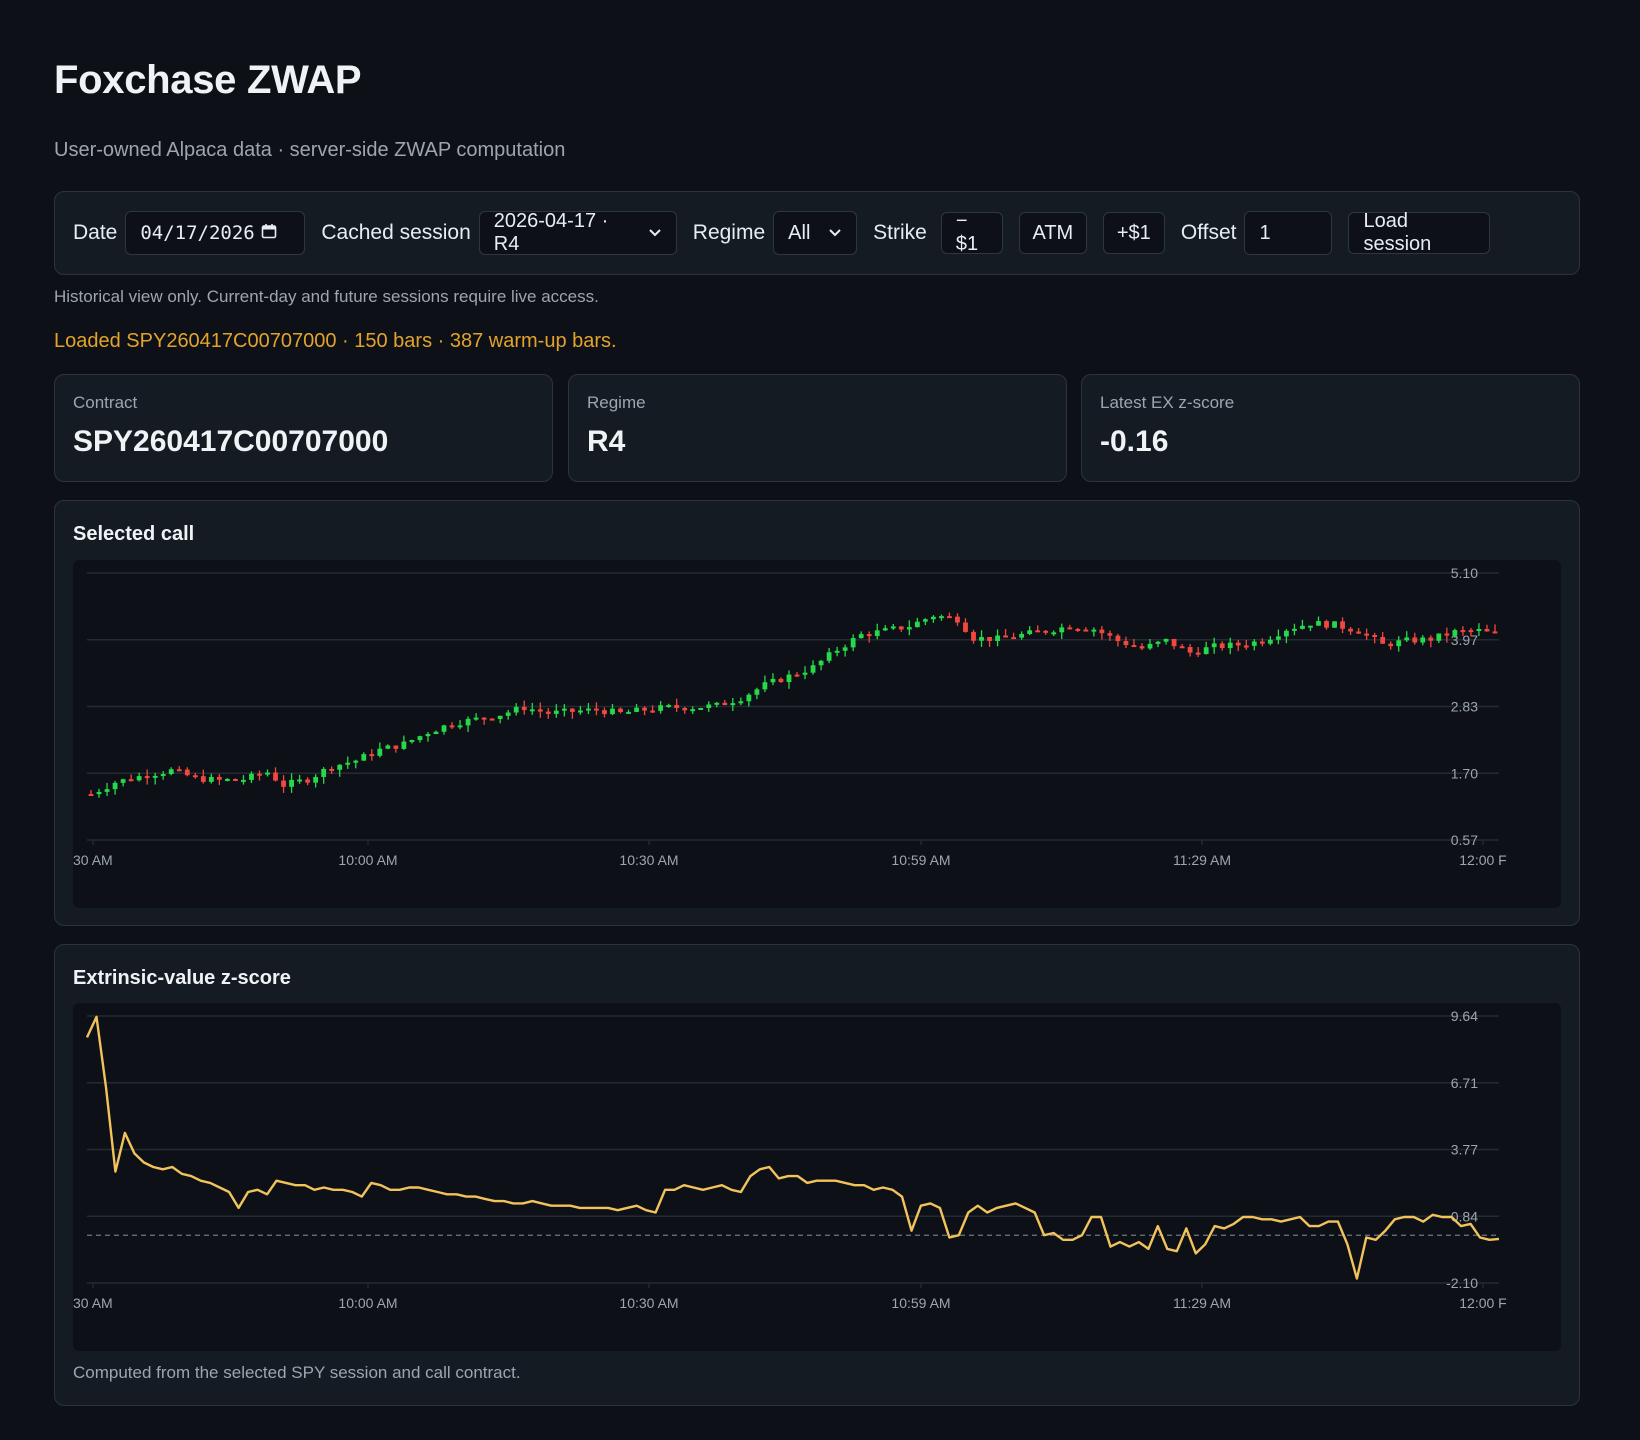 The image size is (1640, 1440). What do you see at coordinates (971, 232) in the screenshot?
I see `strike-minus-button: −$1` at bounding box center [971, 232].